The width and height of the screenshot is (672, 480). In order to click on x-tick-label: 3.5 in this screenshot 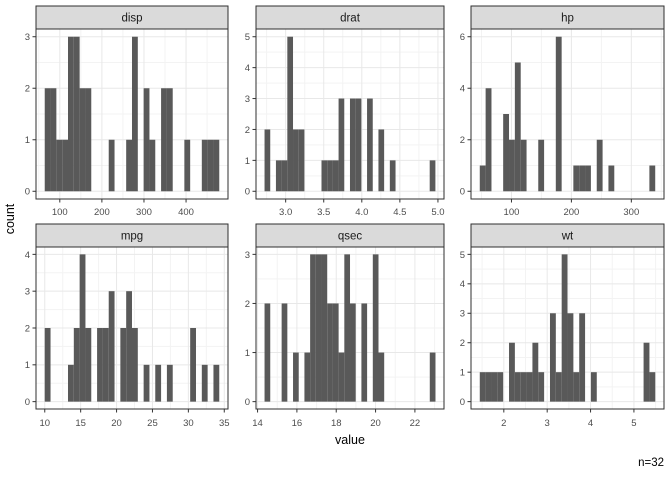, I will do `click(323, 212)`.